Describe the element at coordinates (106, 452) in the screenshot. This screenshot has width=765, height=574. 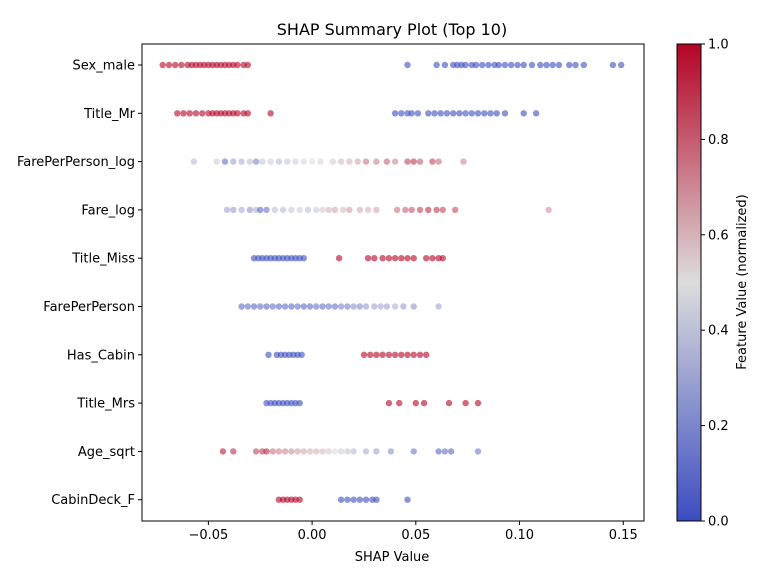
I see `y-tick-label: Age_sqrt` at that location.